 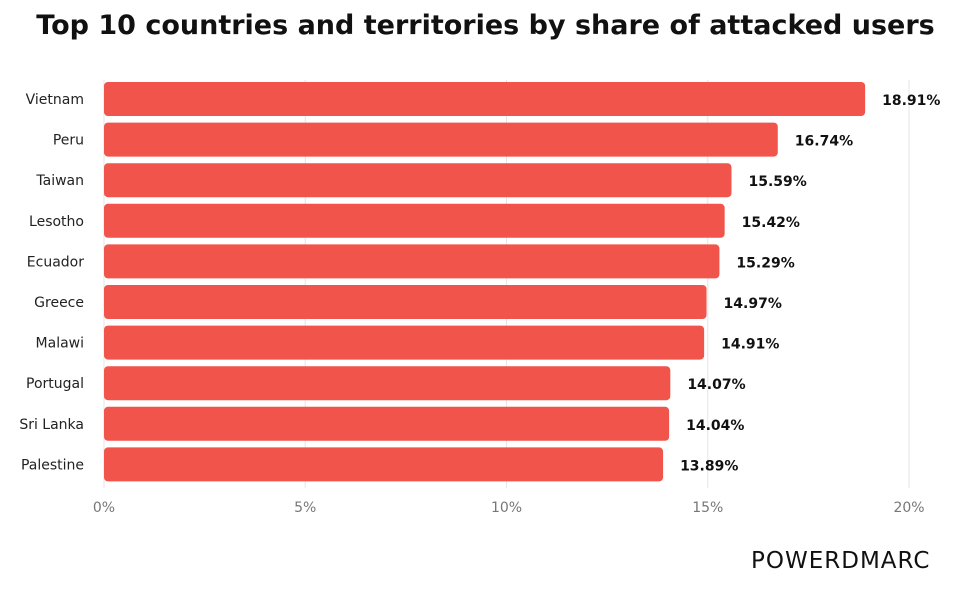 I want to click on data-label: 16.74%, so click(x=824, y=142).